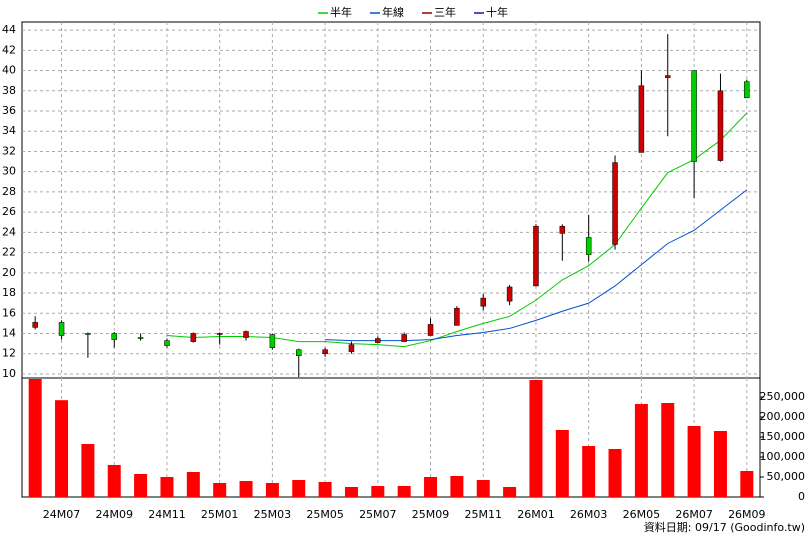 The height and width of the screenshot is (540, 808). I want to click on x-tick-label: 25M11, so click(484, 514).